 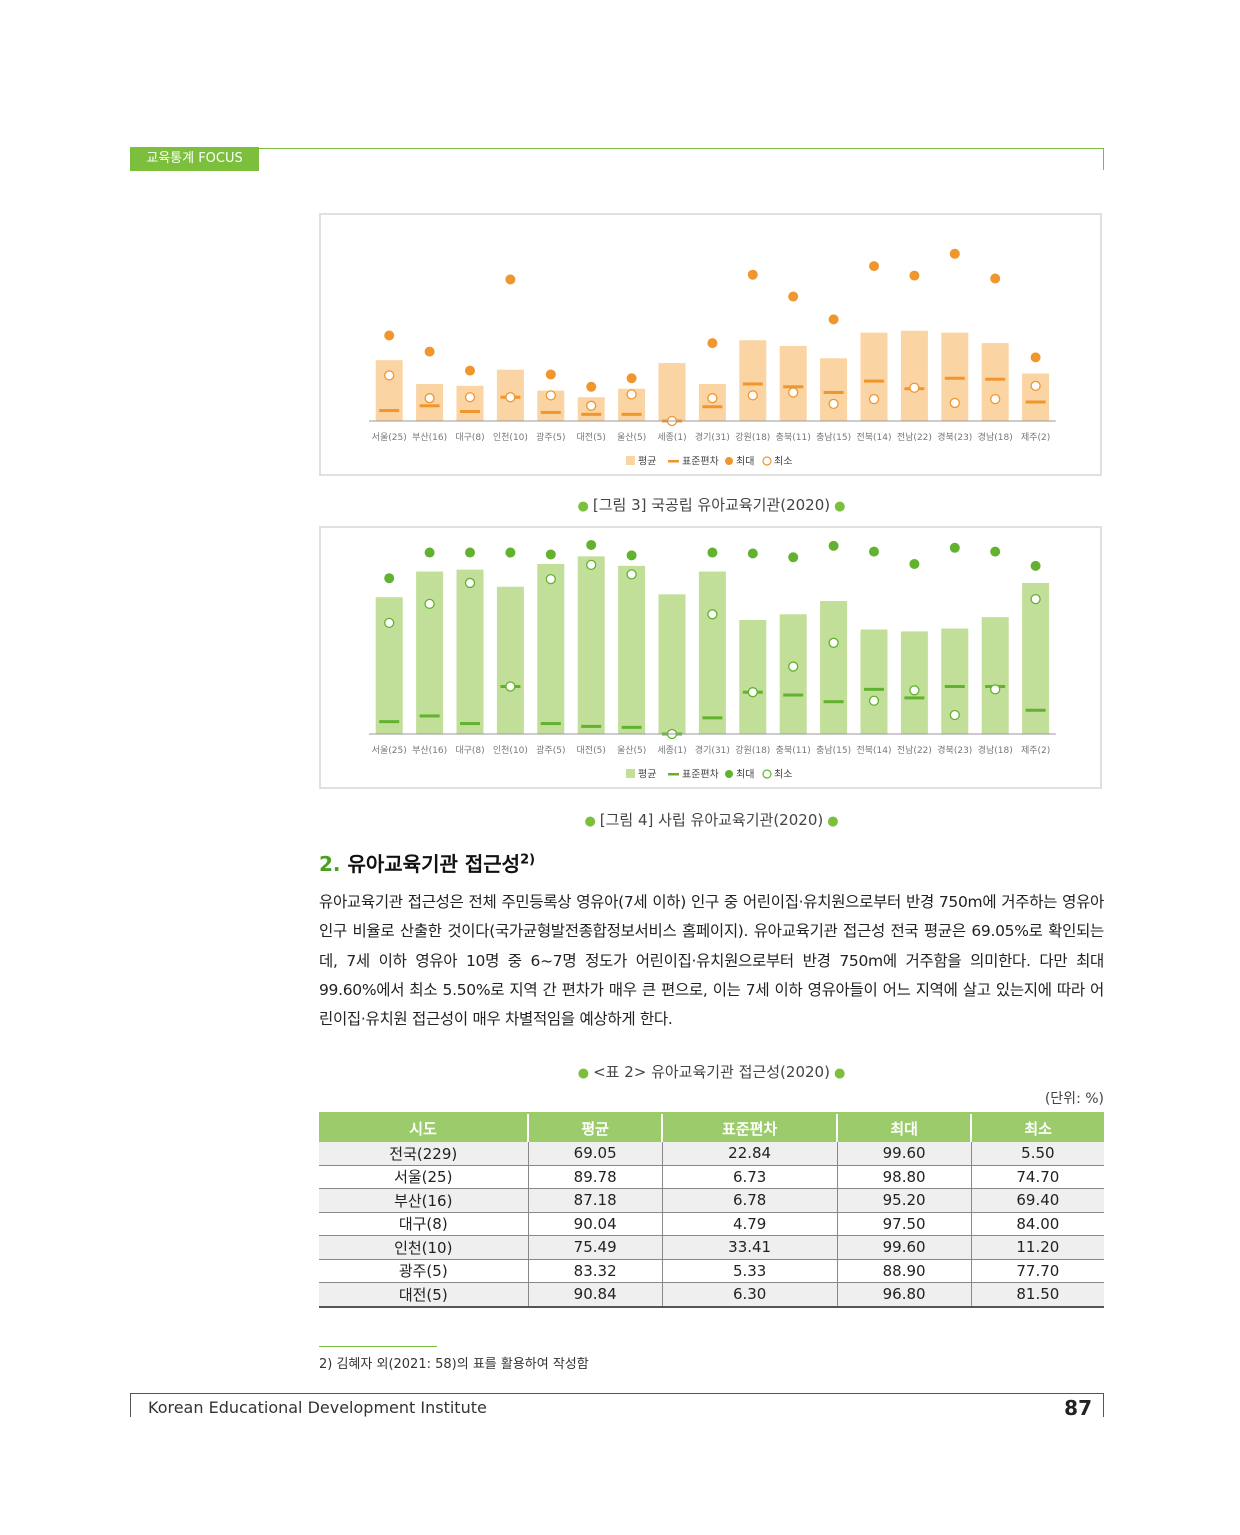 What do you see at coordinates (424, 1154) in the screenshot?
I see `table-cell: 전국(229)` at bounding box center [424, 1154].